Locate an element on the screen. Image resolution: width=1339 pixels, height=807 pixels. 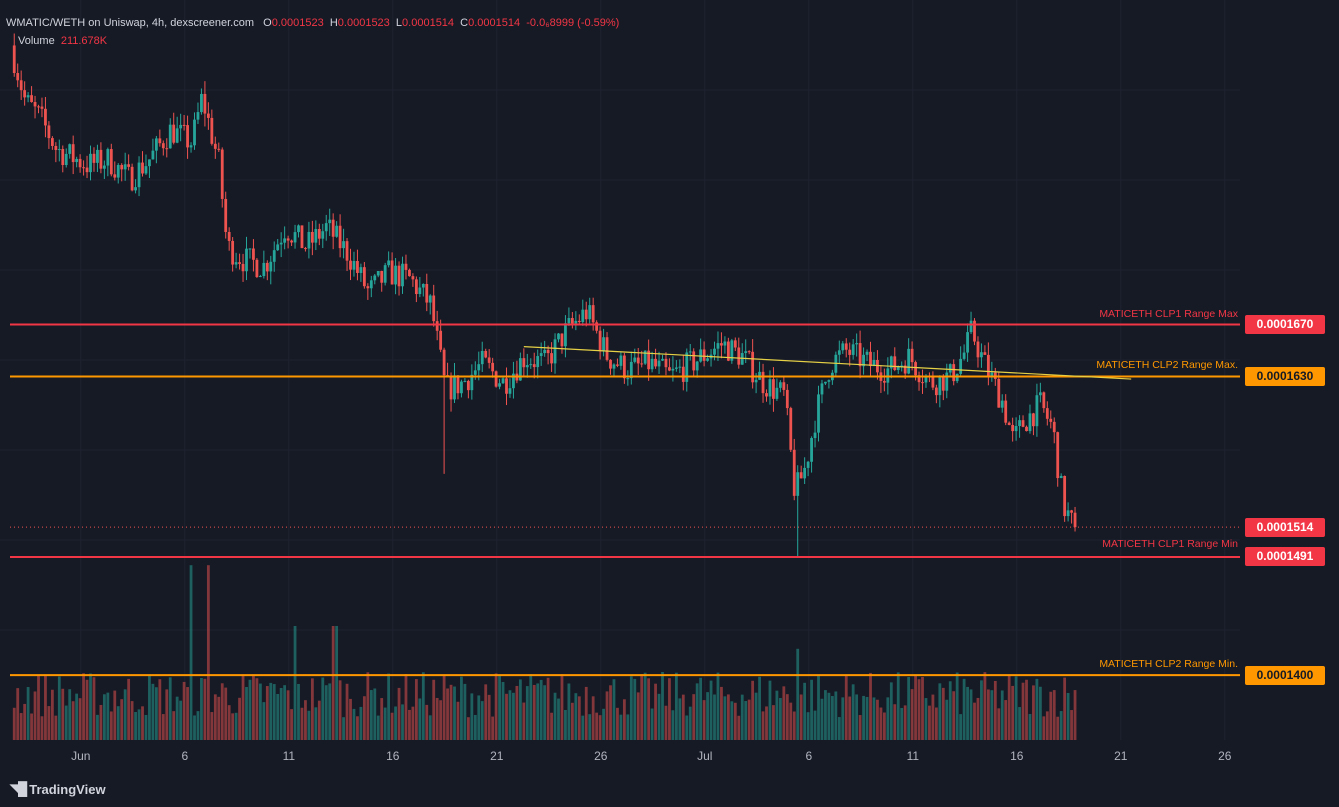
x-tick-label: 26 is located at coordinates (1225, 756).